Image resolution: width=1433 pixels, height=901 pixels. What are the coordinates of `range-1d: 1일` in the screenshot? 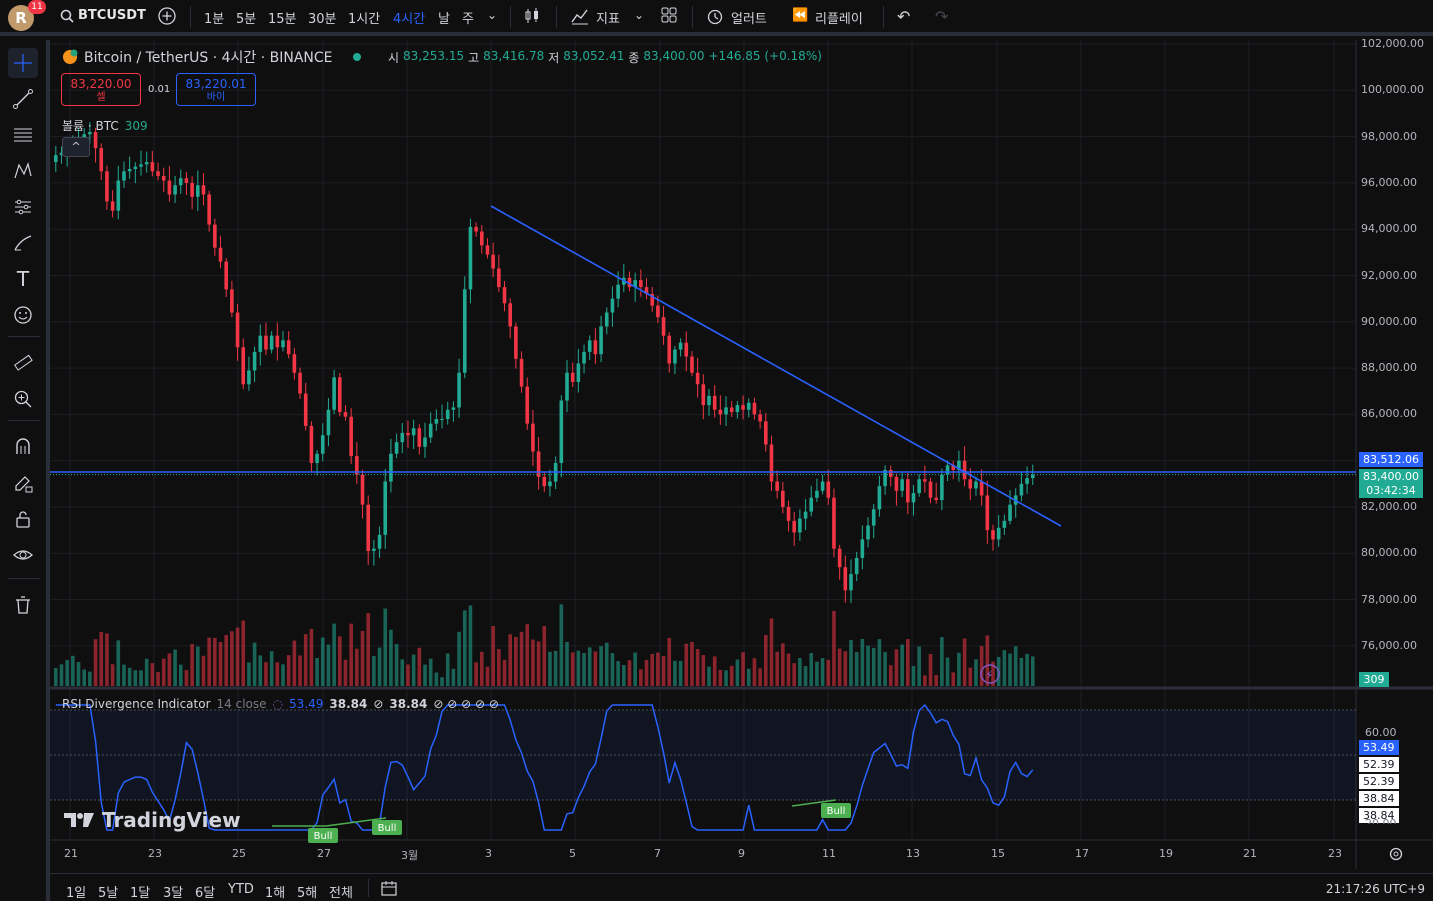 It's located at (76, 893).